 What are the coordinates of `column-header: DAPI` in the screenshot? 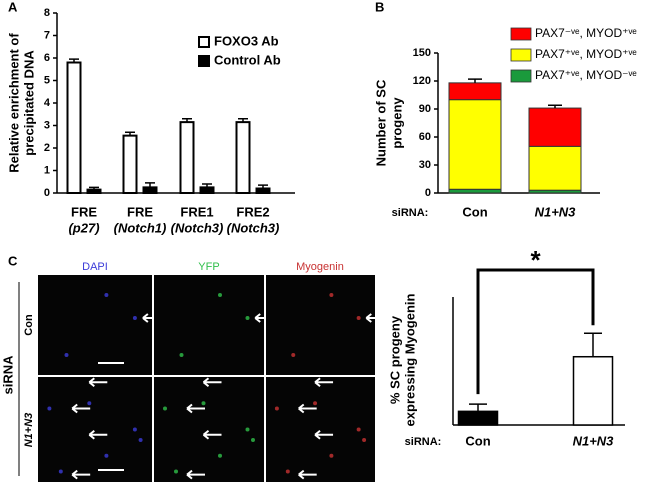 It's located at (95, 267).